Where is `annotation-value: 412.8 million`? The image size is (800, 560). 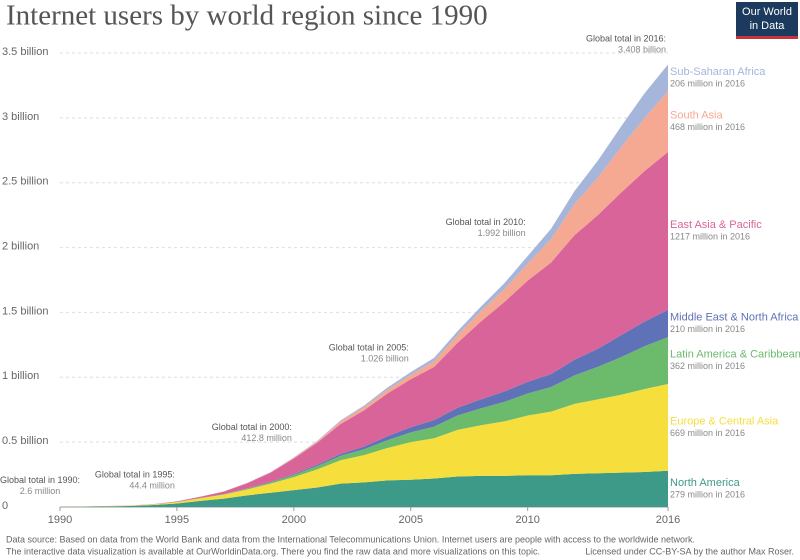
annotation-value: 412.8 million is located at coordinates (266, 438).